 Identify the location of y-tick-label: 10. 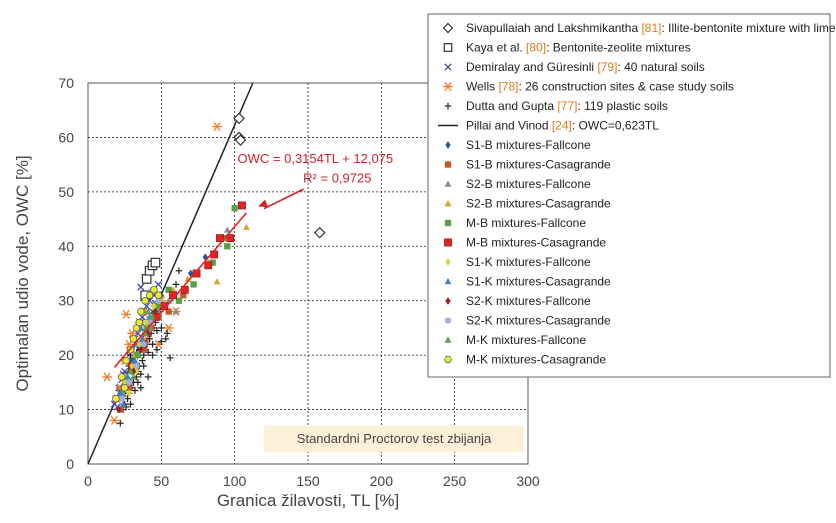
(66, 410).